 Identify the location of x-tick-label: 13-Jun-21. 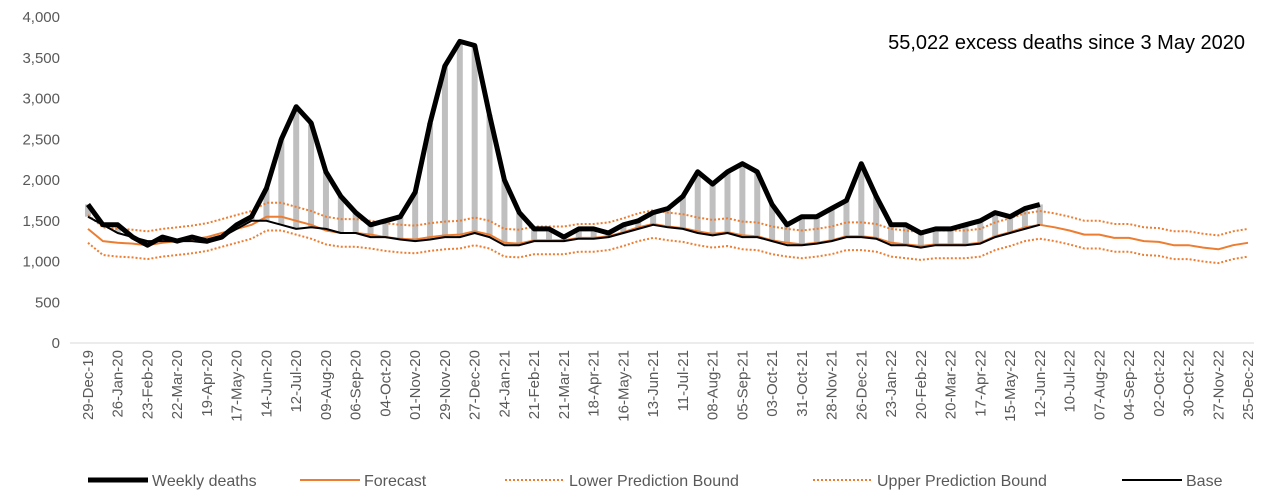
(653, 384).